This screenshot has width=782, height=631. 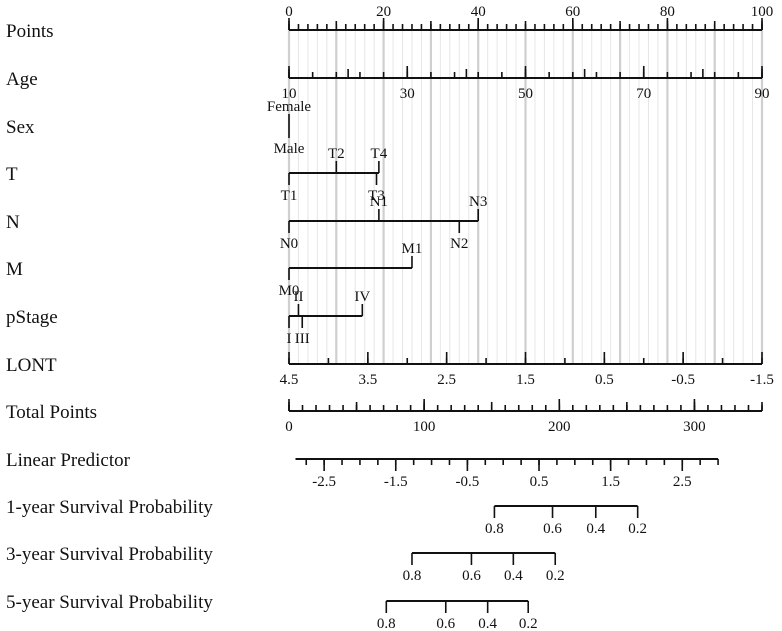 What do you see at coordinates (14, 269) in the screenshot?
I see `row-label-m: M` at bounding box center [14, 269].